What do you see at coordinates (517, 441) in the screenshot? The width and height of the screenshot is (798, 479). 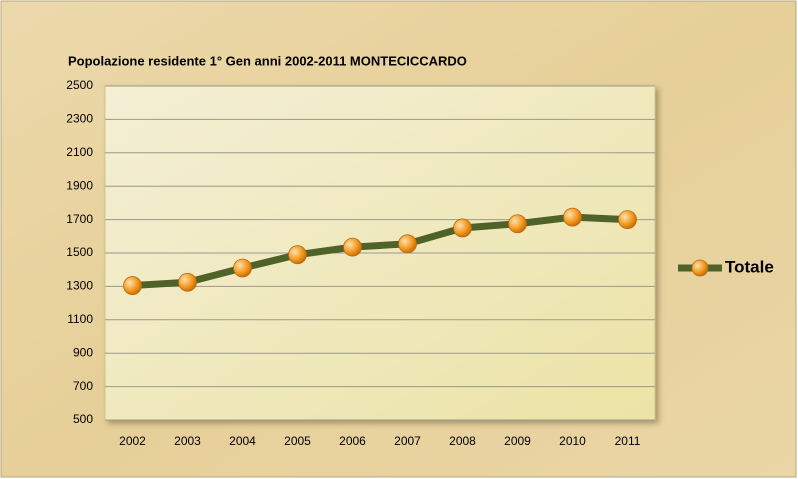 I see `x-tick-label: 2009` at bounding box center [517, 441].